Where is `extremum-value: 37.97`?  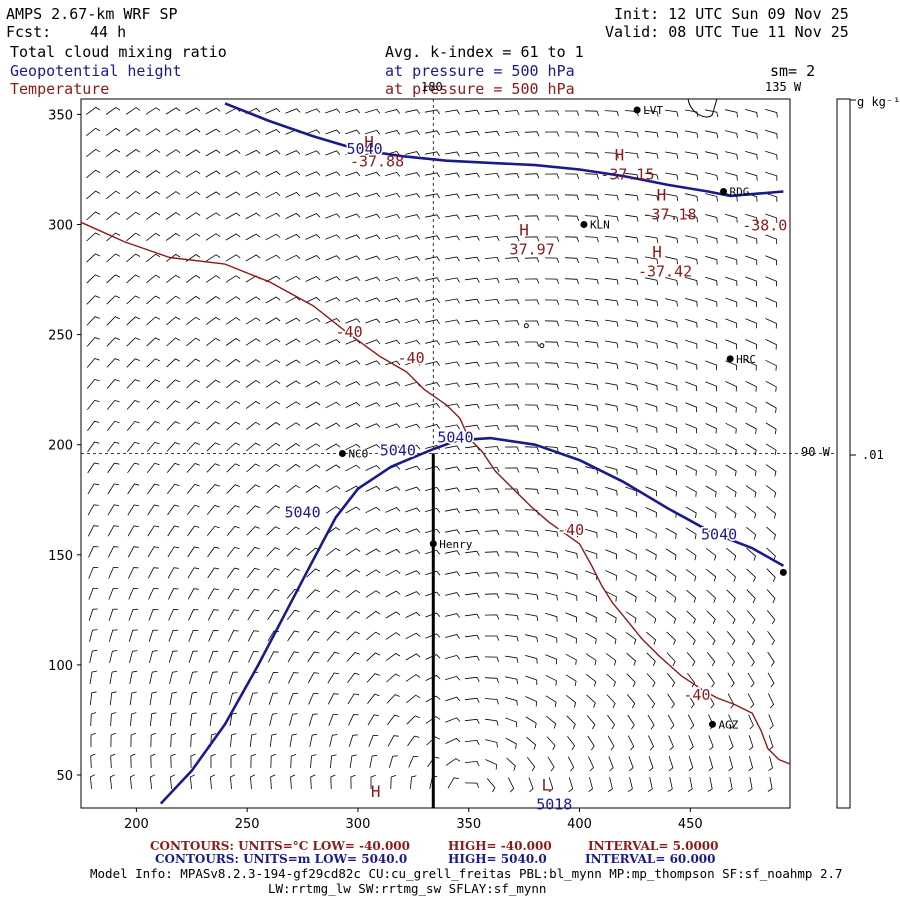 extremum-value: 37.97 is located at coordinates (532, 250).